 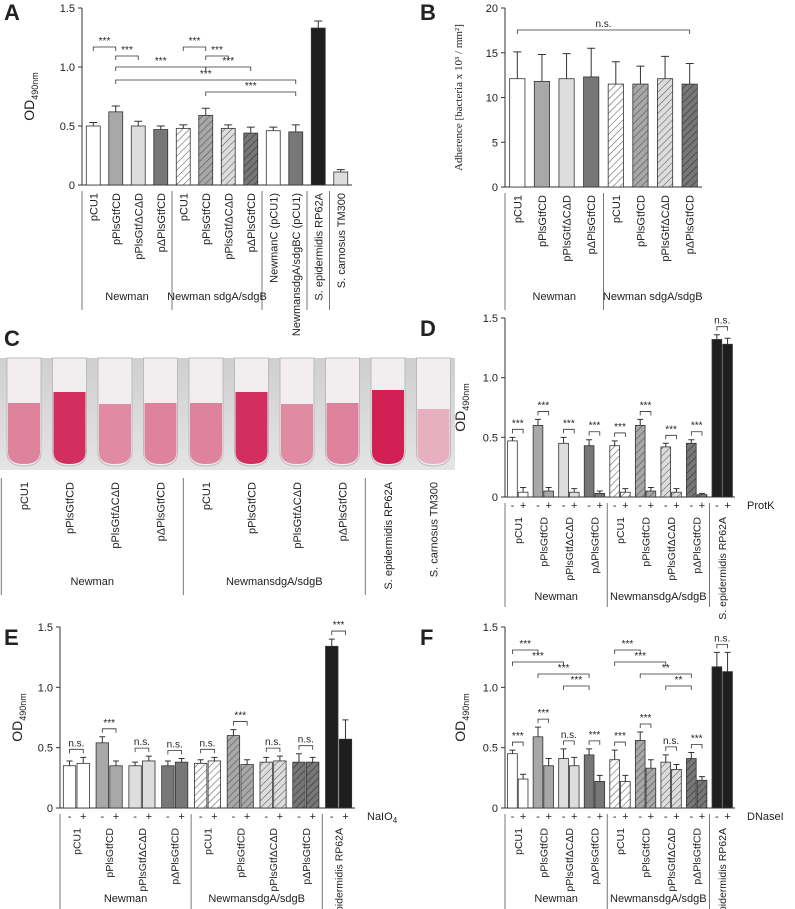 What do you see at coordinates (492, 54) in the screenshot?
I see `y-tick-label: 15` at bounding box center [492, 54].